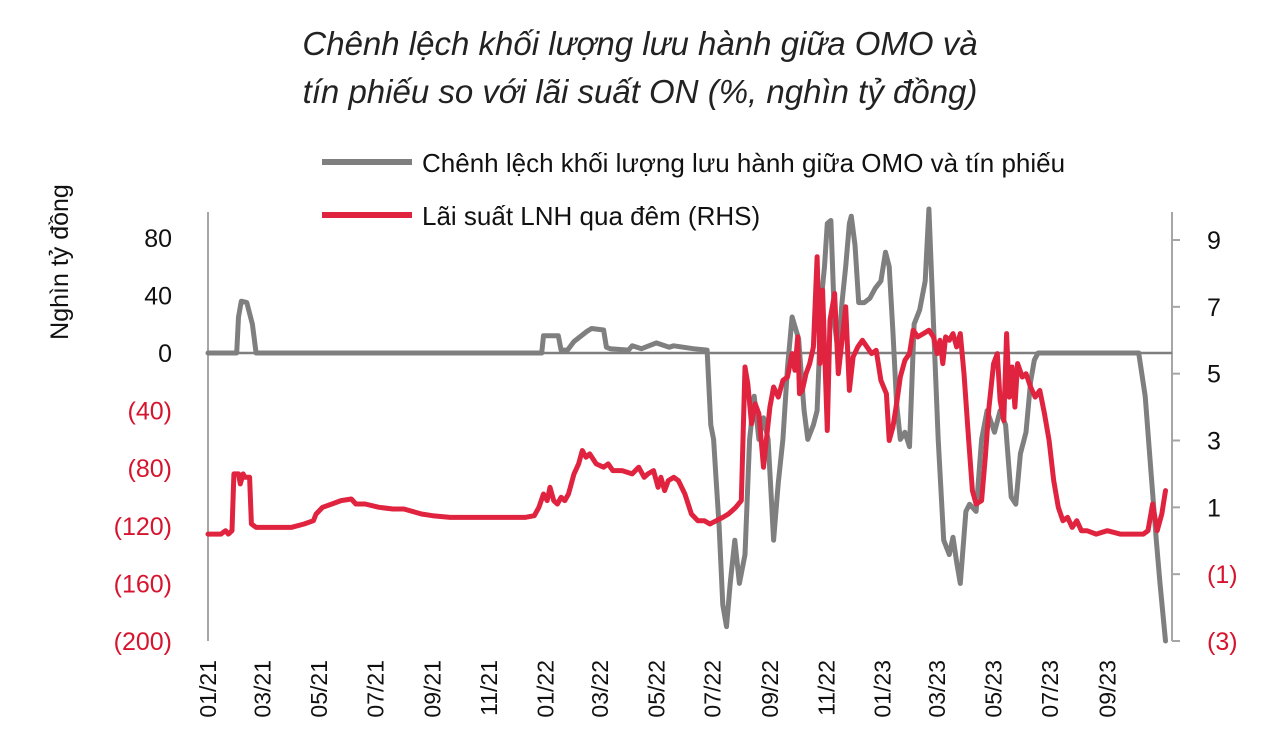 This screenshot has width=1280, height=755. What do you see at coordinates (143, 642) in the screenshot?
I see `y-tick-label: (200)` at bounding box center [143, 642].